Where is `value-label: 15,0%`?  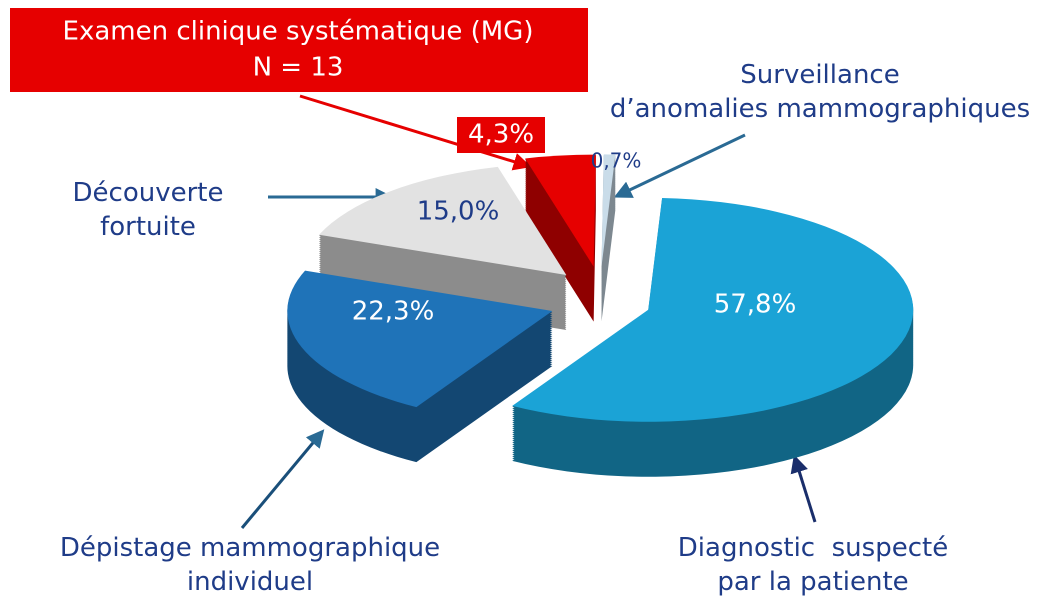
value-label: 15,0% is located at coordinates (458, 212).